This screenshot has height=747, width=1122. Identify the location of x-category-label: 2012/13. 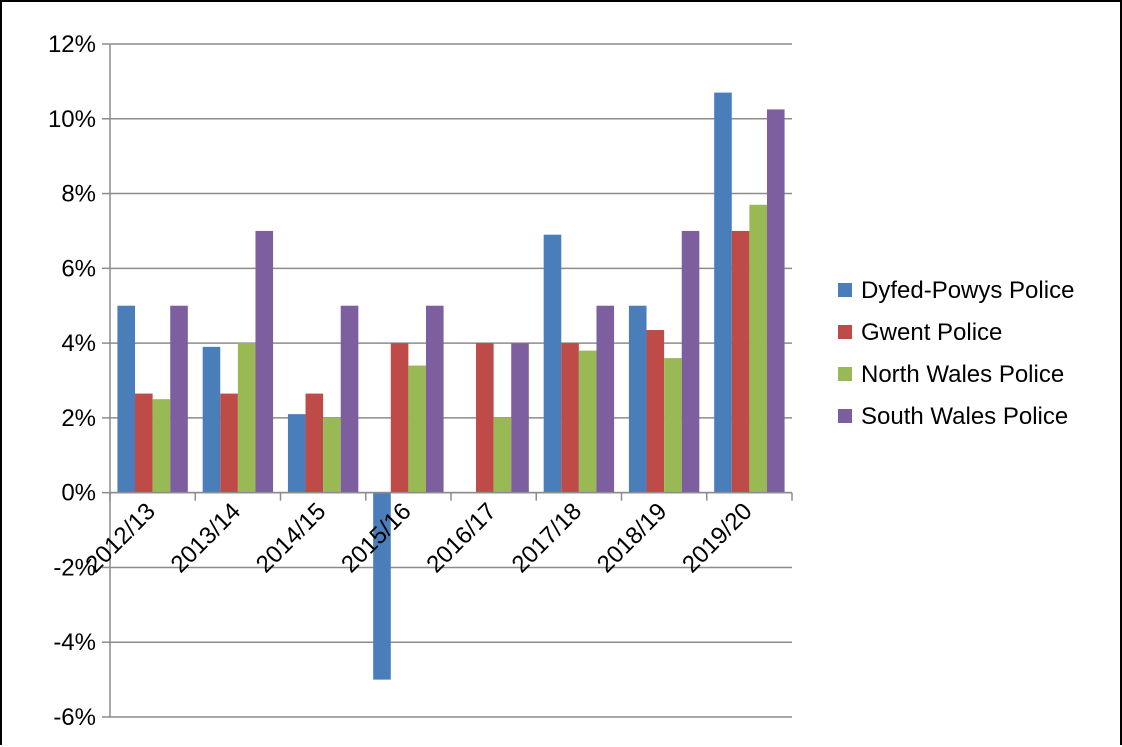
(120, 538).